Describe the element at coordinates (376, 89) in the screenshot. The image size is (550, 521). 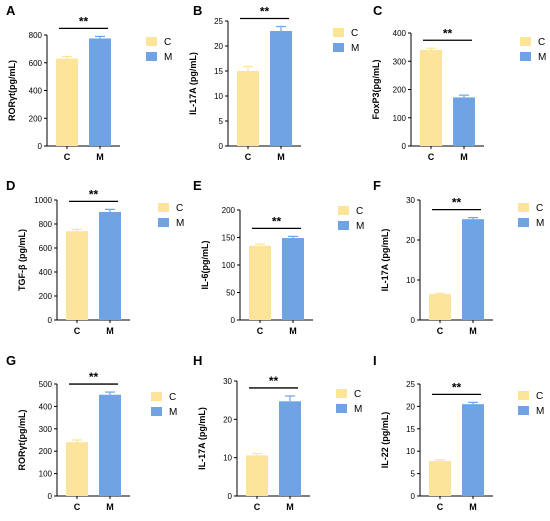
I see `y-axis-label: FoxP3(pg/mL)` at that location.